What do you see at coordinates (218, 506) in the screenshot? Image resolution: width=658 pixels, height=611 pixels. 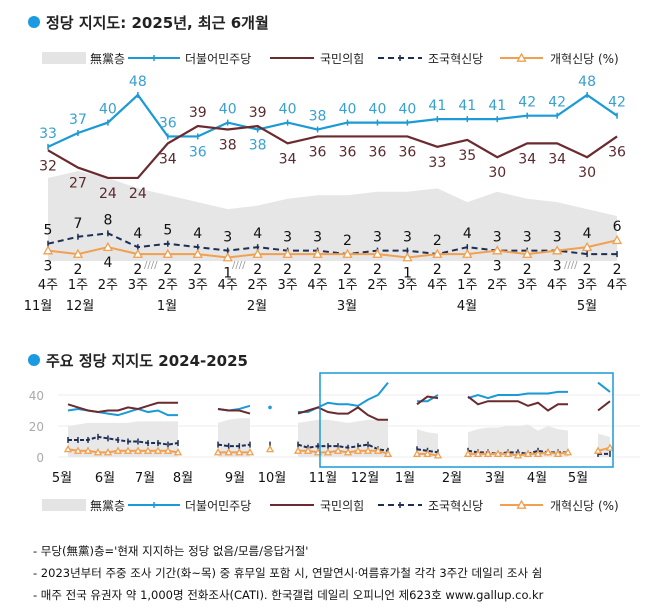 I see `legend-label: 더불어민주당` at bounding box center [218, 506].